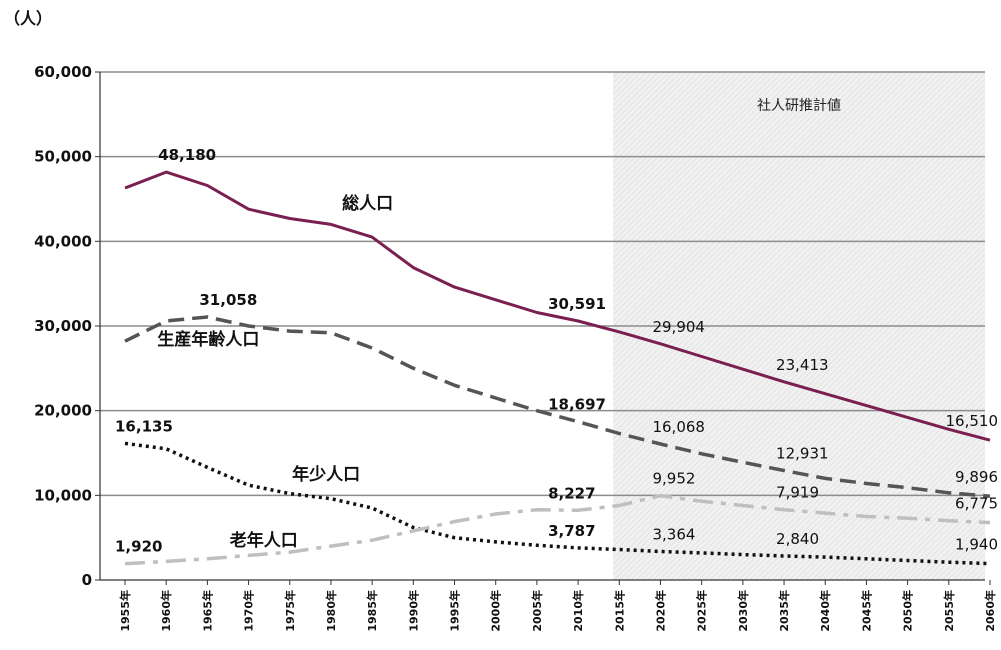 This screenshot has height=650, width=1001. Describe the element at coordinates (28, 18) in the screenshot. I see `unit-label: （人）` at that location.